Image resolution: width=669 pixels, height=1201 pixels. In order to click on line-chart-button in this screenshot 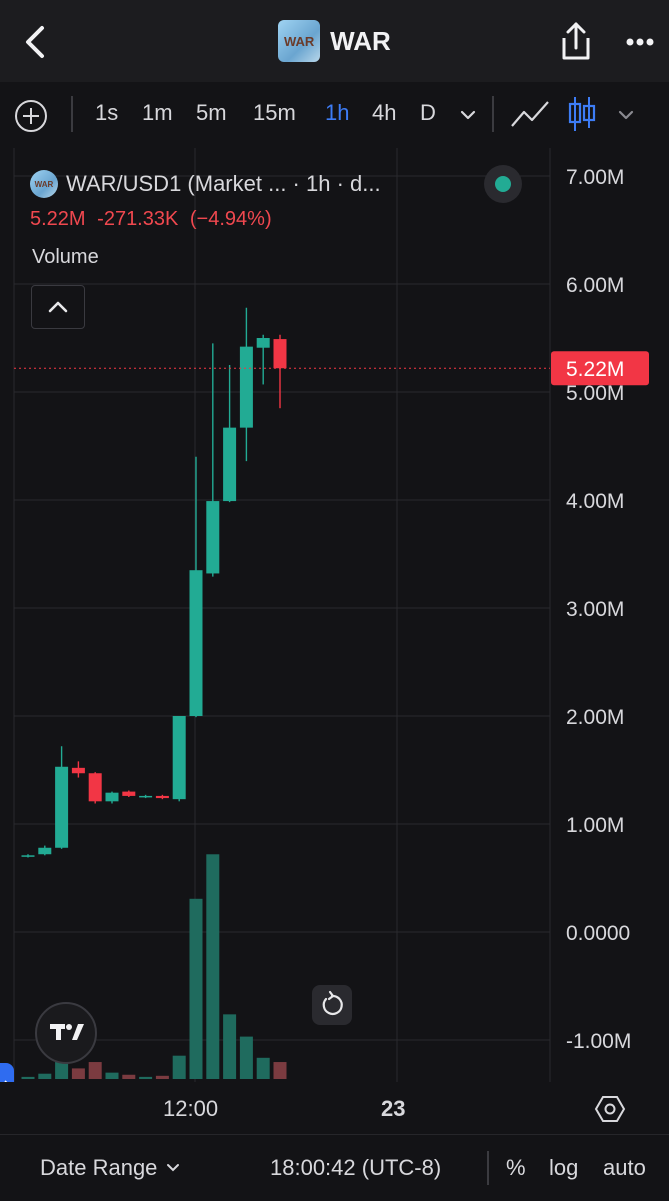, I will do `click(530, 114)`.